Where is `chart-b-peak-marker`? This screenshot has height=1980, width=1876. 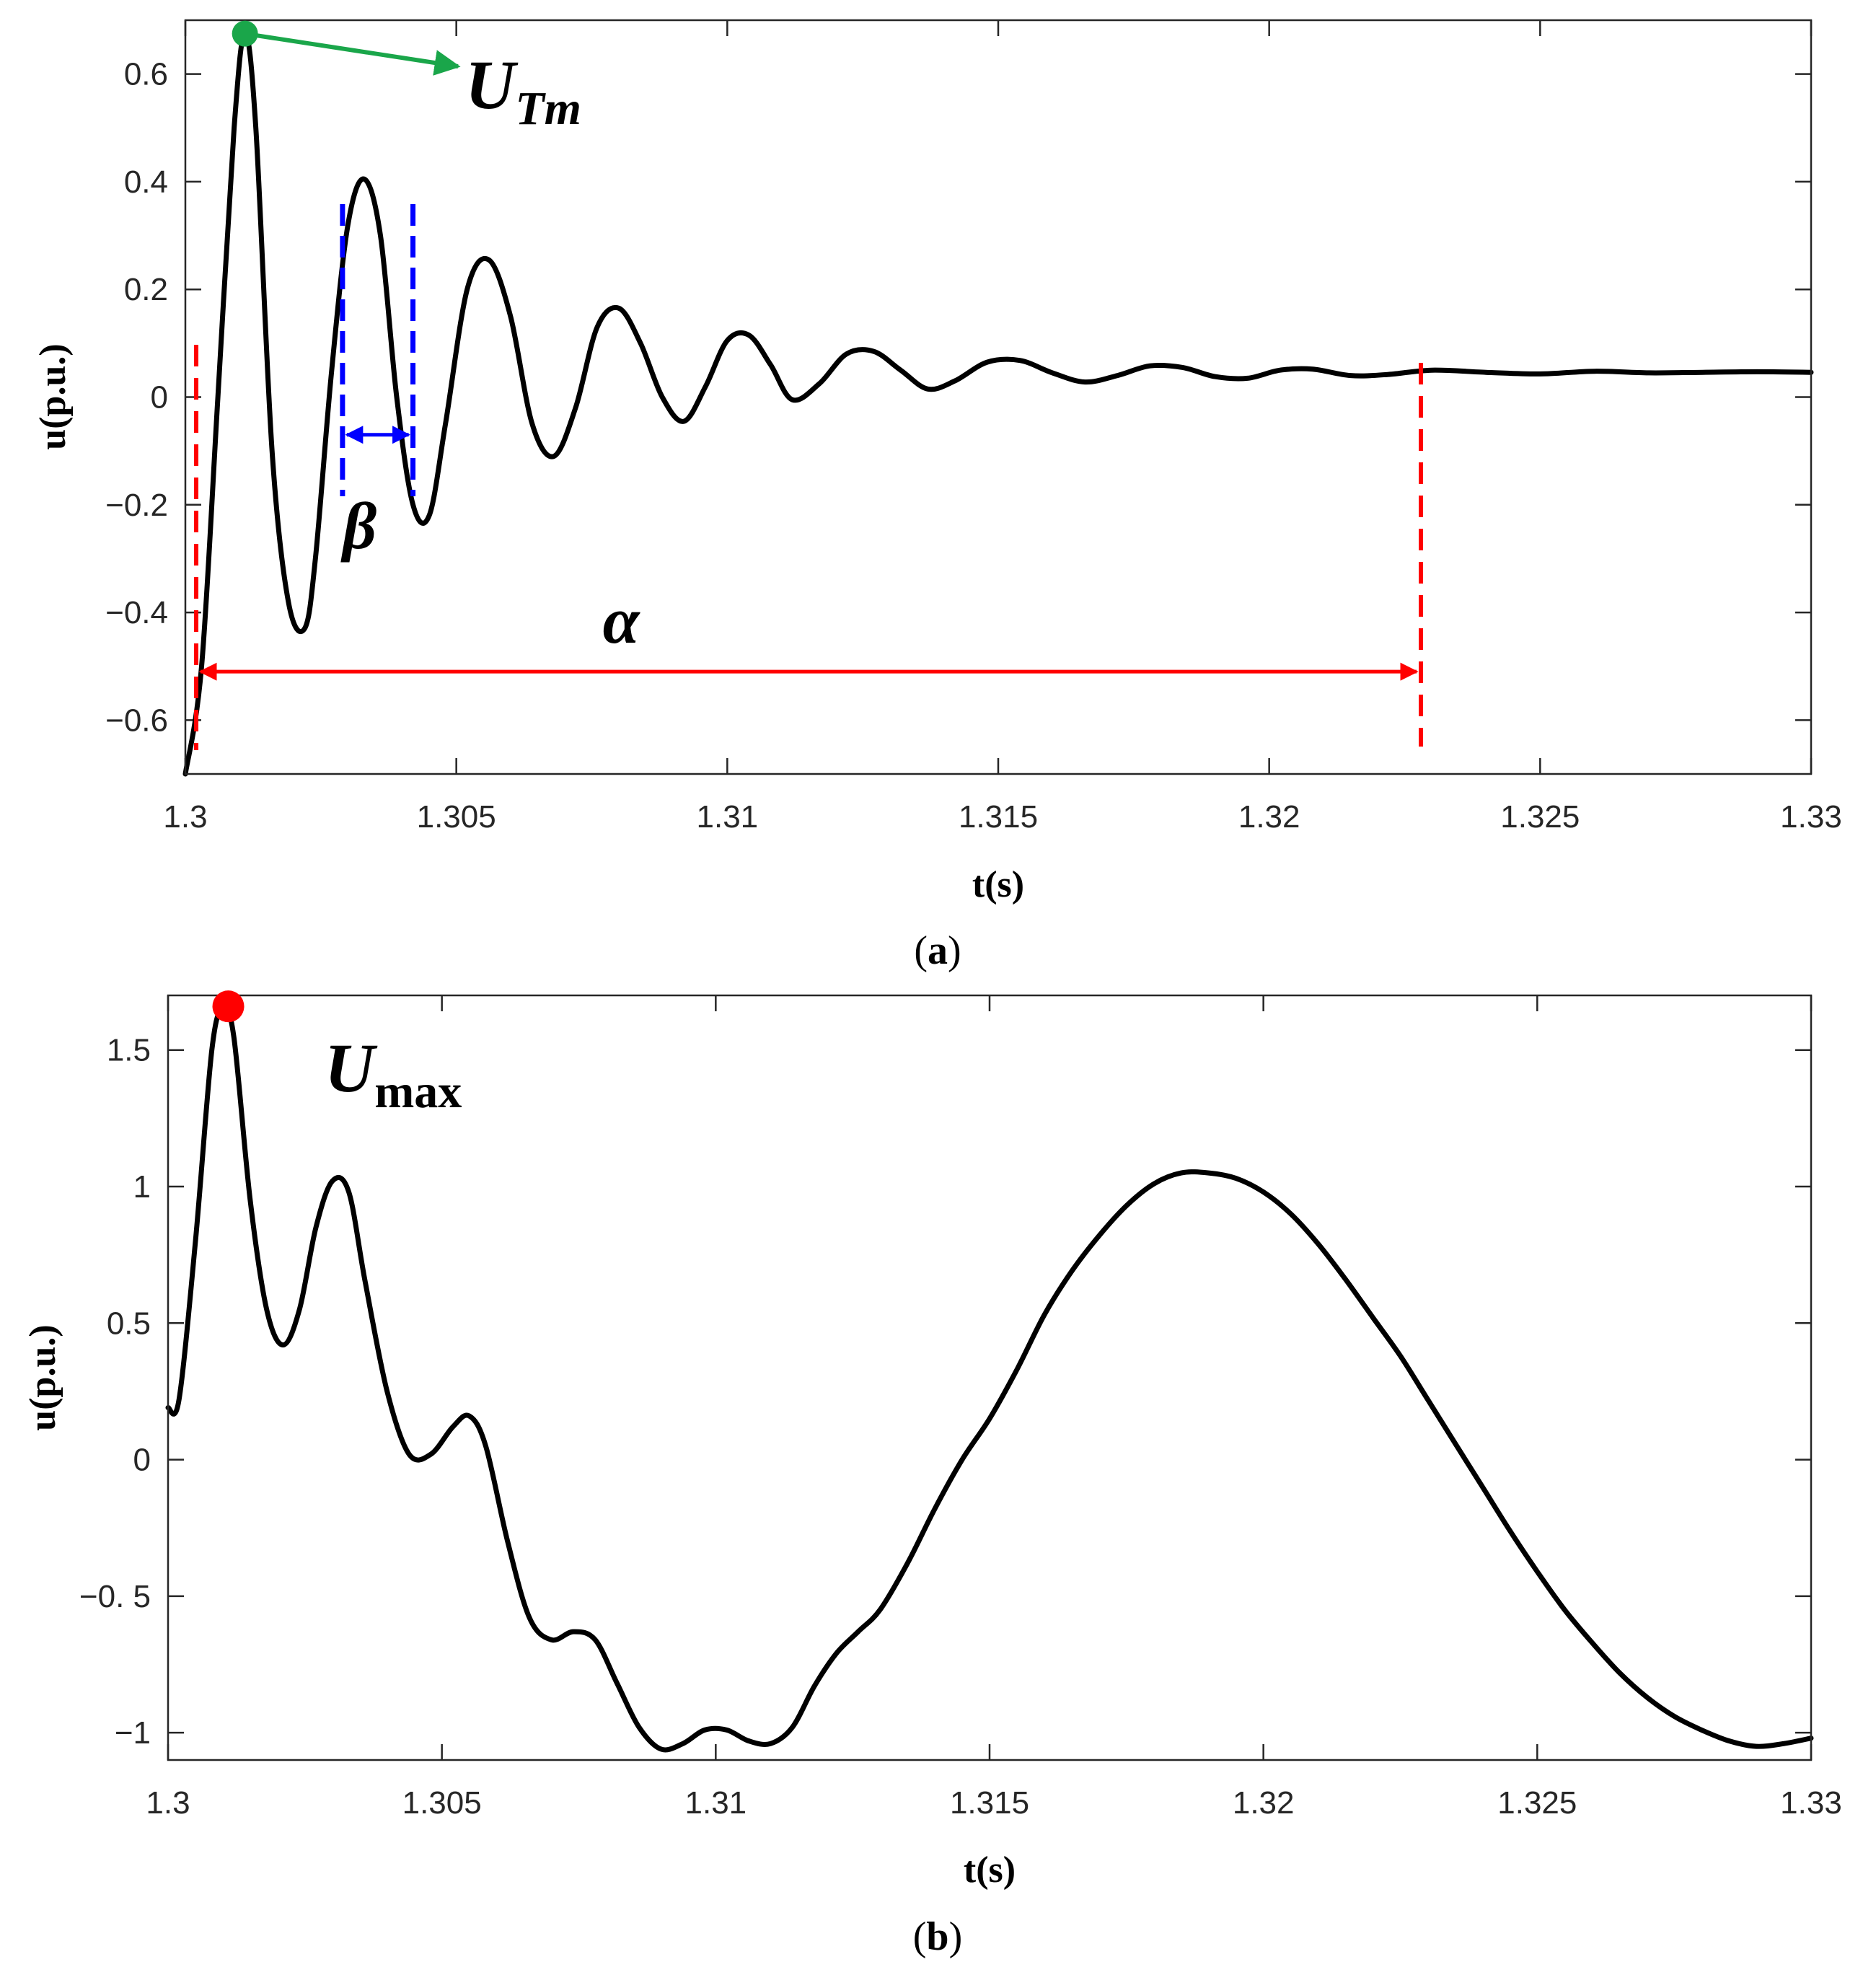 chart-b-peak-marker is located at coordinates (229, 1006).